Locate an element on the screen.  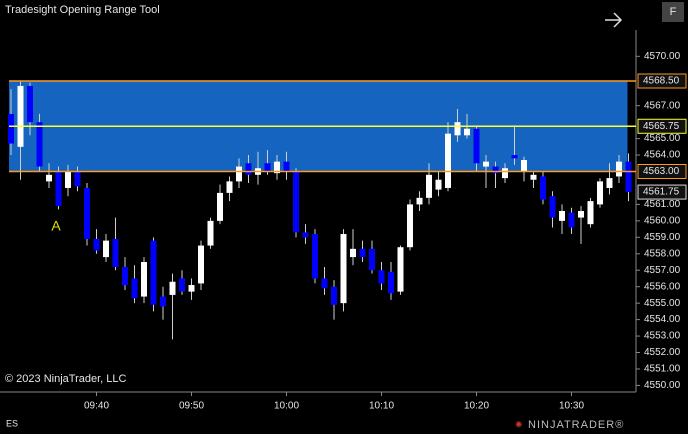
x-tick-label: 10:10 is located at coordinates (381, 406).